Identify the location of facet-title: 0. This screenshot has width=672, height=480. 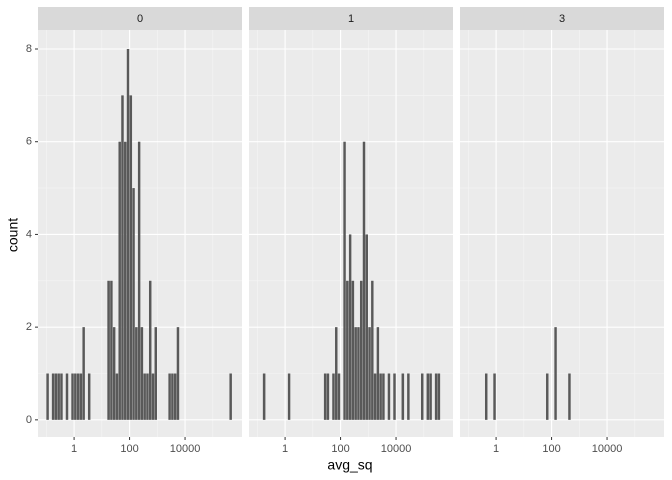
(140, 19).